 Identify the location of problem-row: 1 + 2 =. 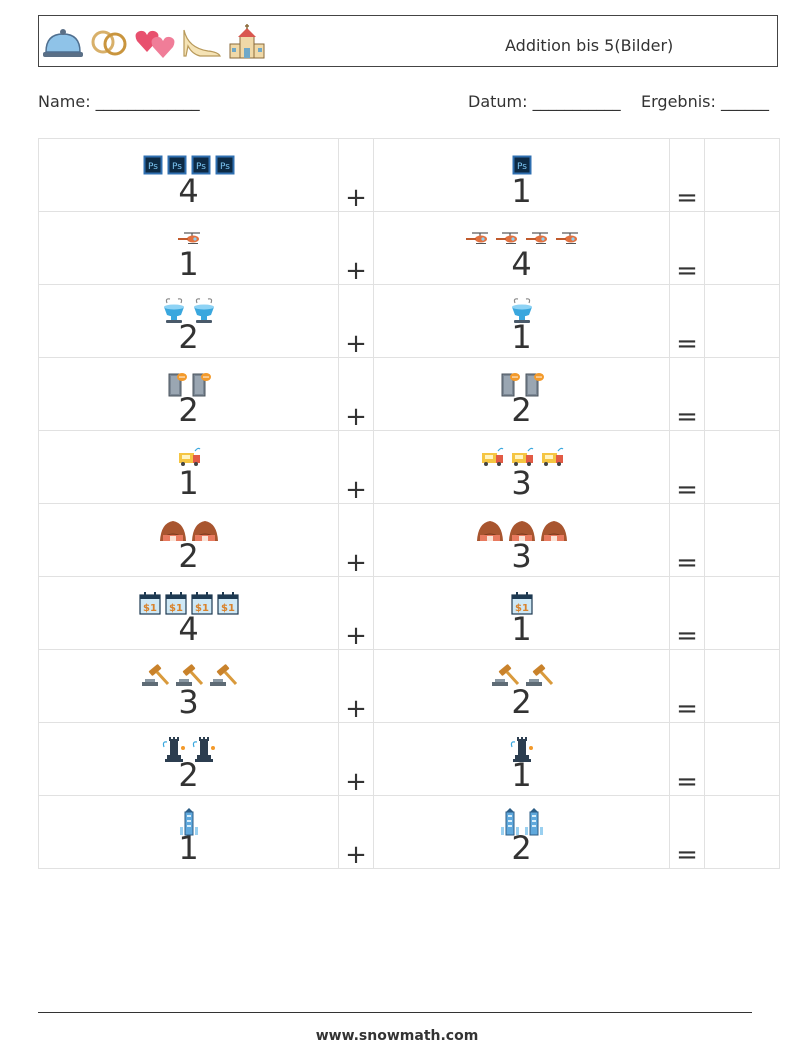
(409, 832).